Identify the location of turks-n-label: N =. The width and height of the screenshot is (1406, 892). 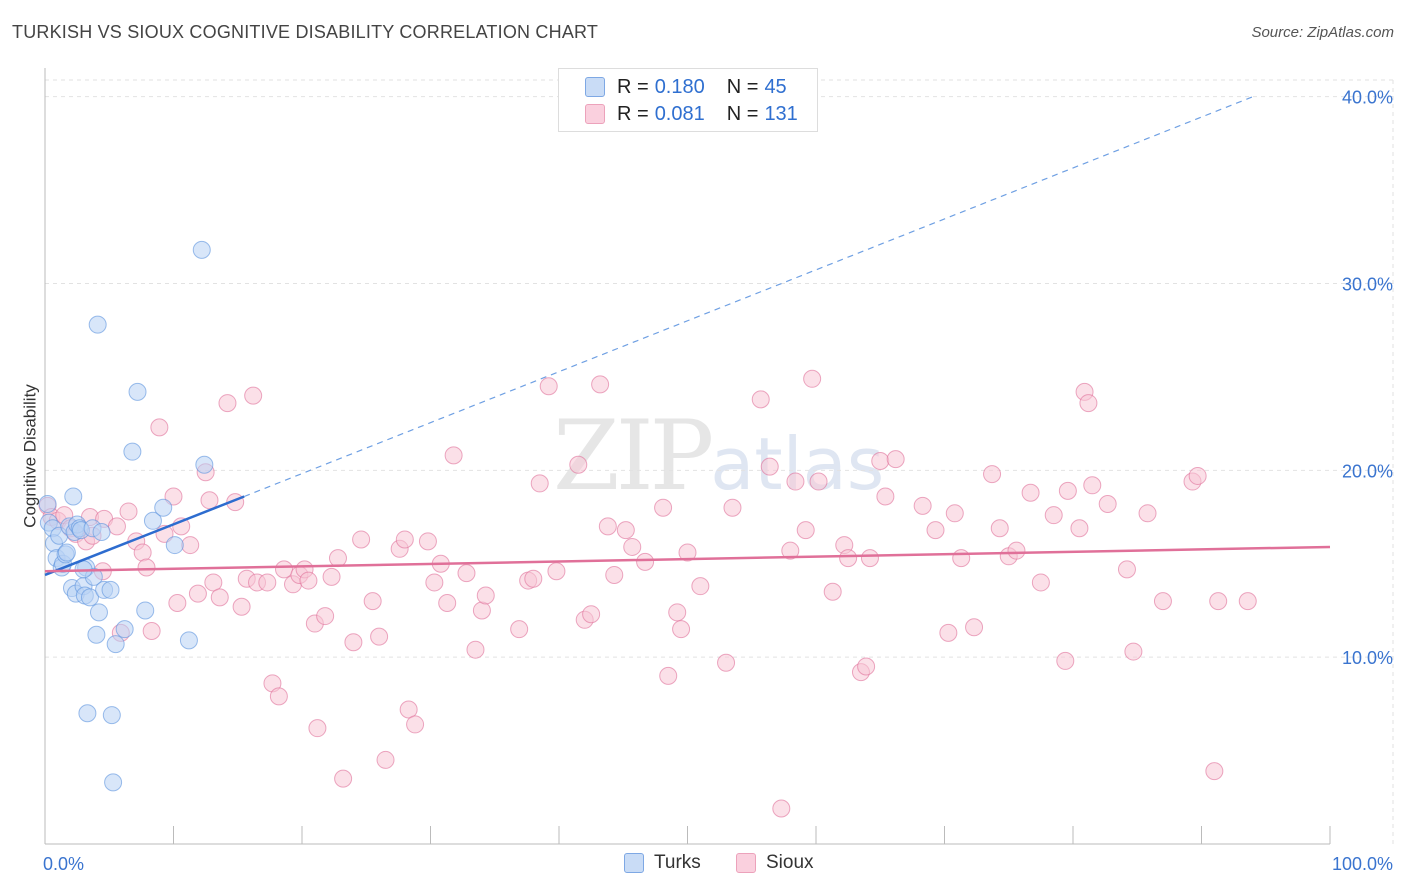
(742, 86).